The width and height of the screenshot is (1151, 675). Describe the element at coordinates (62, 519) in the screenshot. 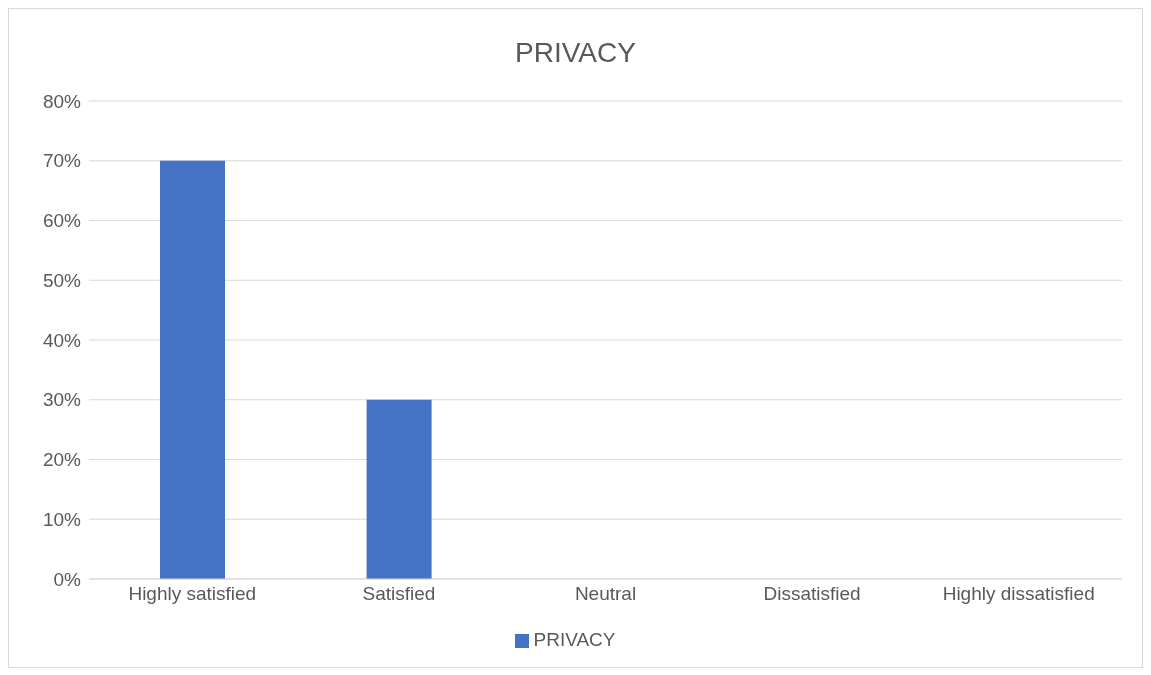

I see `y-tick-label: 10%` at that location.